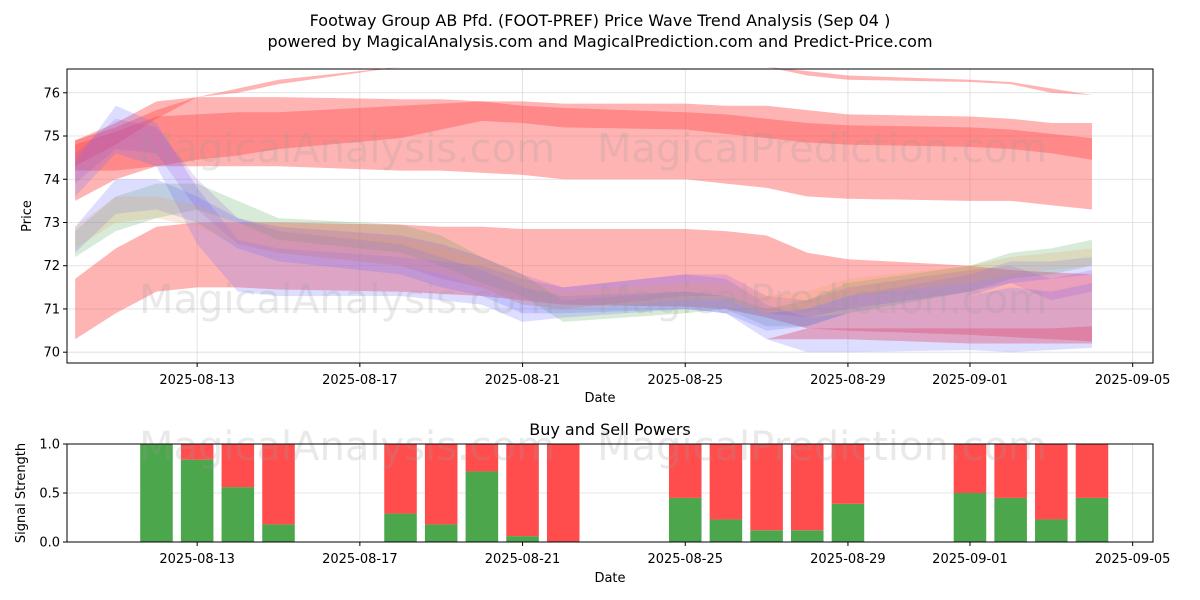 This screenshot has height=600, width=1200. I want to click on signal-x-tick-label: 2025-08-17, so click(360, 559).